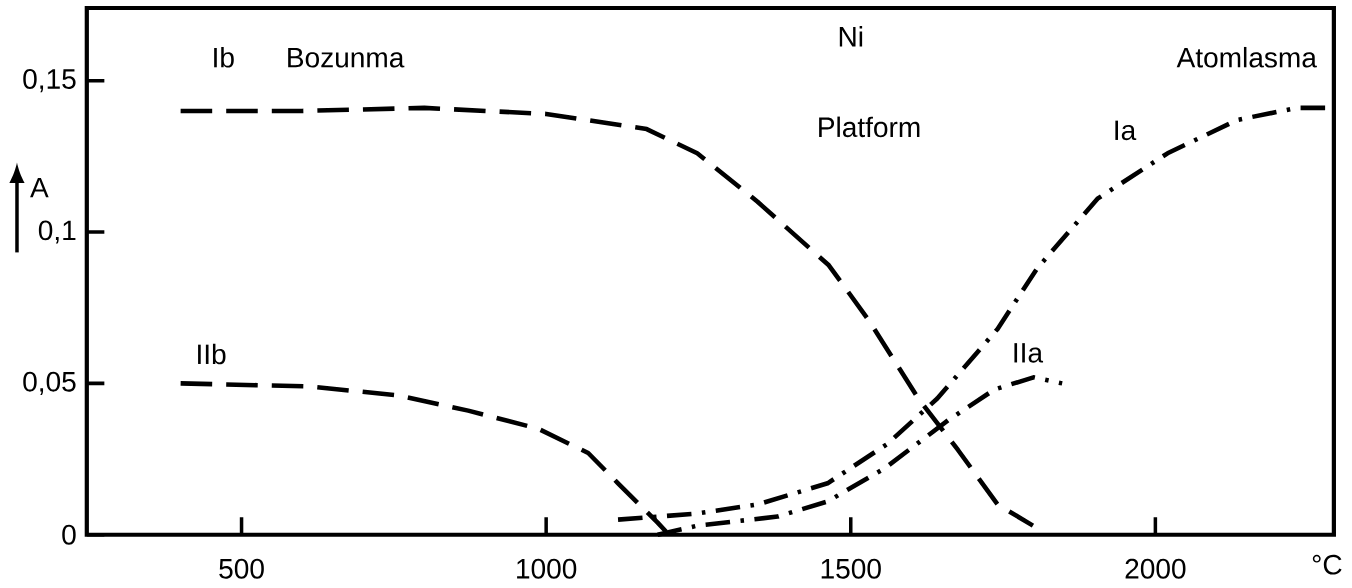  I want to click on y-axis-title: A, so click(39, 187).